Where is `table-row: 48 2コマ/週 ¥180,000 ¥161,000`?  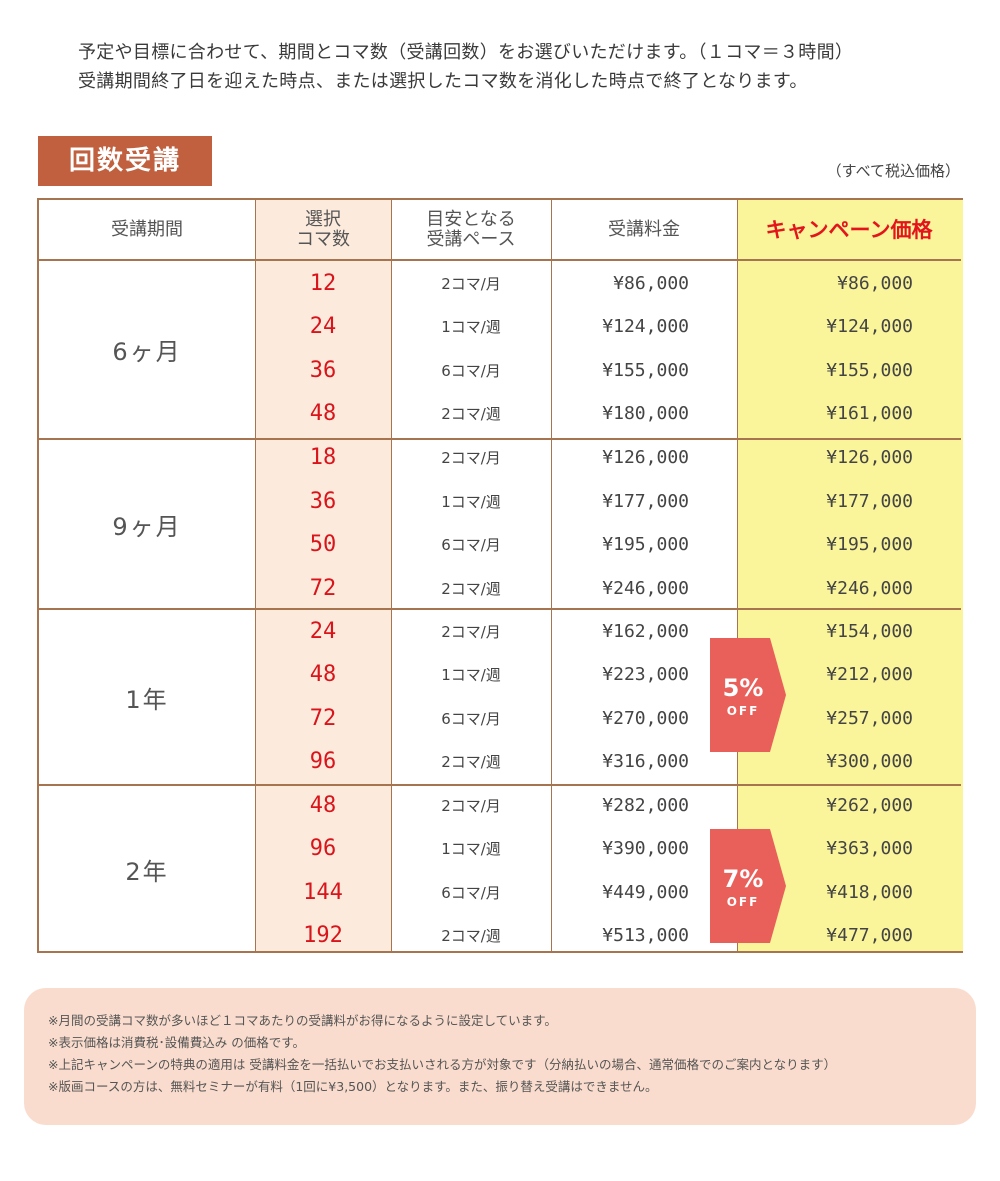
table-row: 48 2コマ/週 ¥180,000 ¥161,000 is located at coordinates (500, 414).